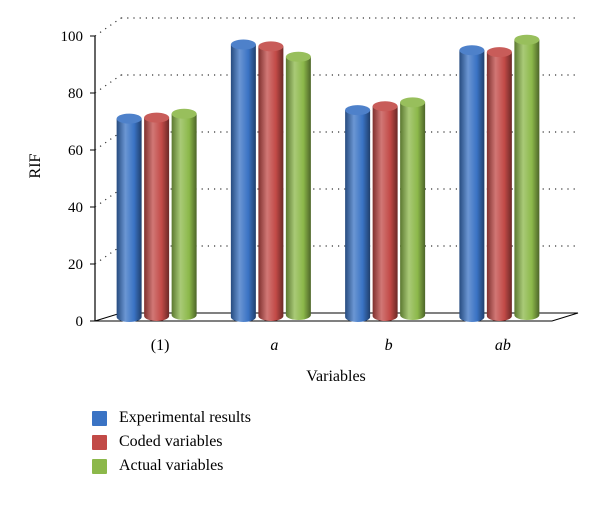 This screenshot has width=600, height=505. I want to click on y-tick-label: 0, so click(80, 322).